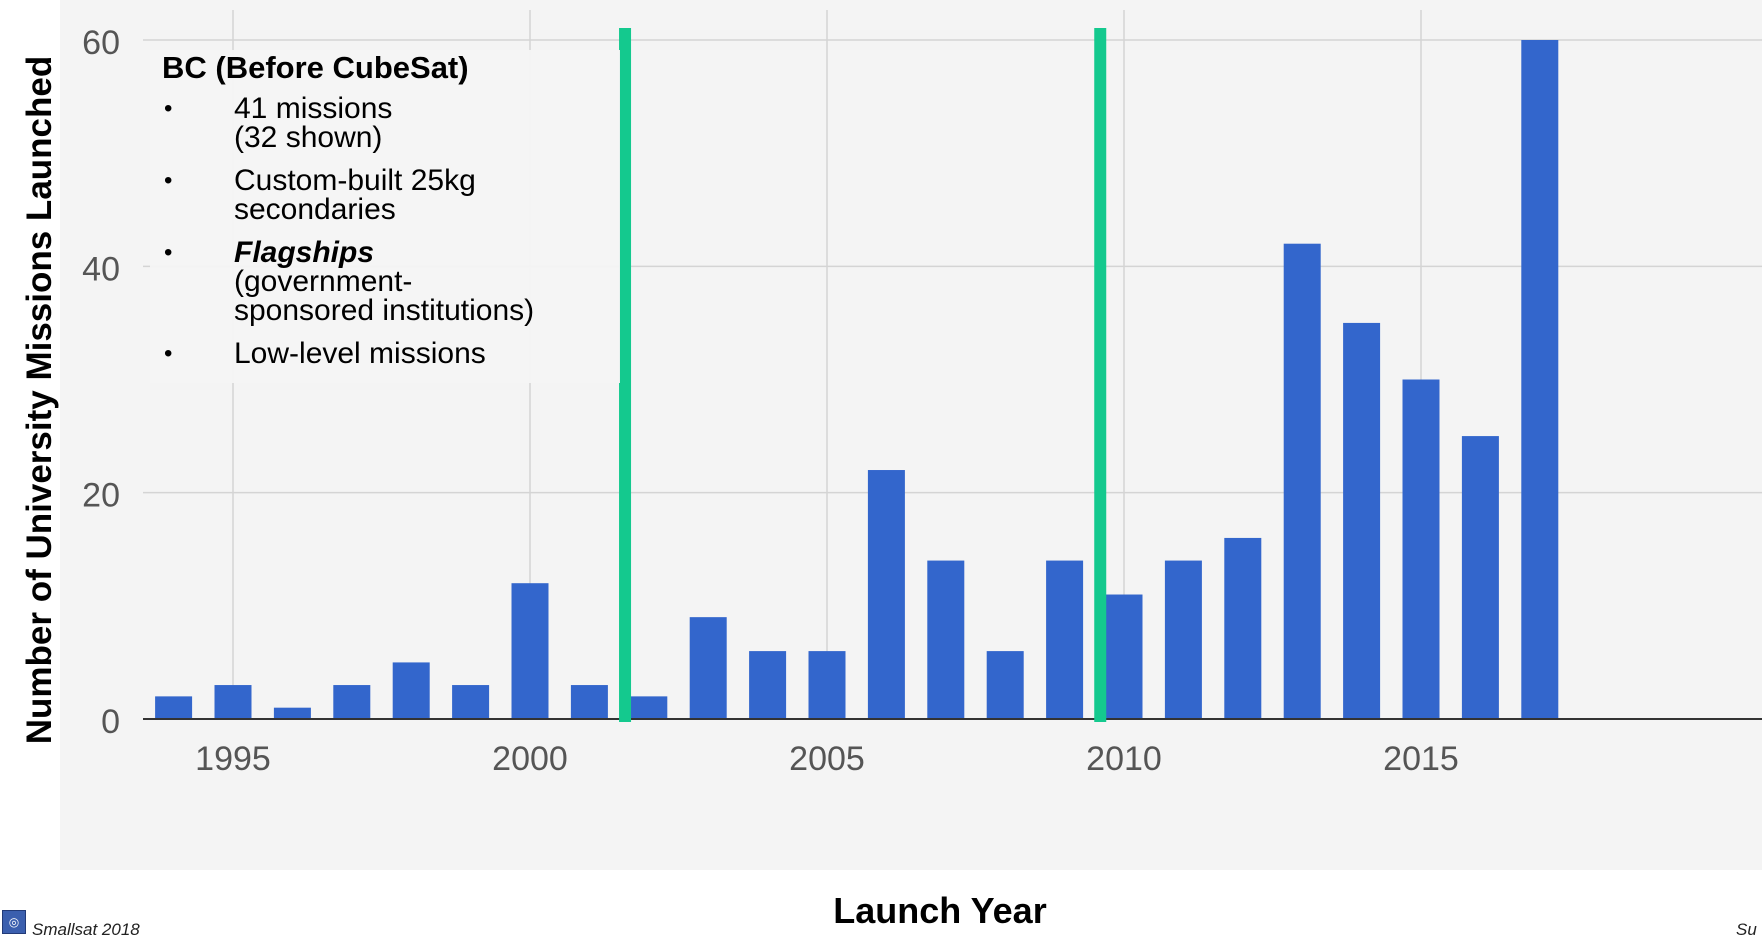 This screenshot has width=1762, height=940. I want to click on y-tick-label: 60, so click(101, 43).